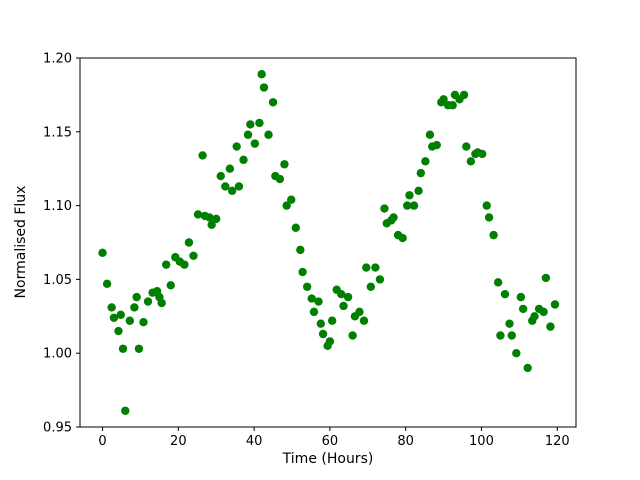  I want to click on x-tick-label: 100, so click(481, 441).